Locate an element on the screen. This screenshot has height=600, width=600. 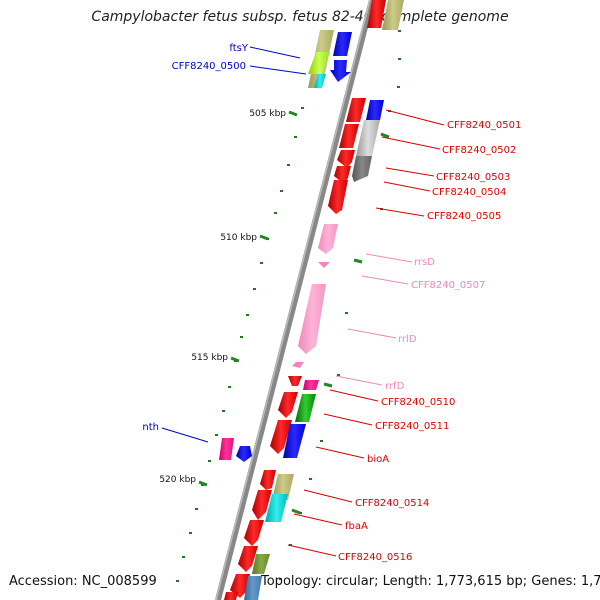
top-partial-genes is located at coordinates (385, 15).